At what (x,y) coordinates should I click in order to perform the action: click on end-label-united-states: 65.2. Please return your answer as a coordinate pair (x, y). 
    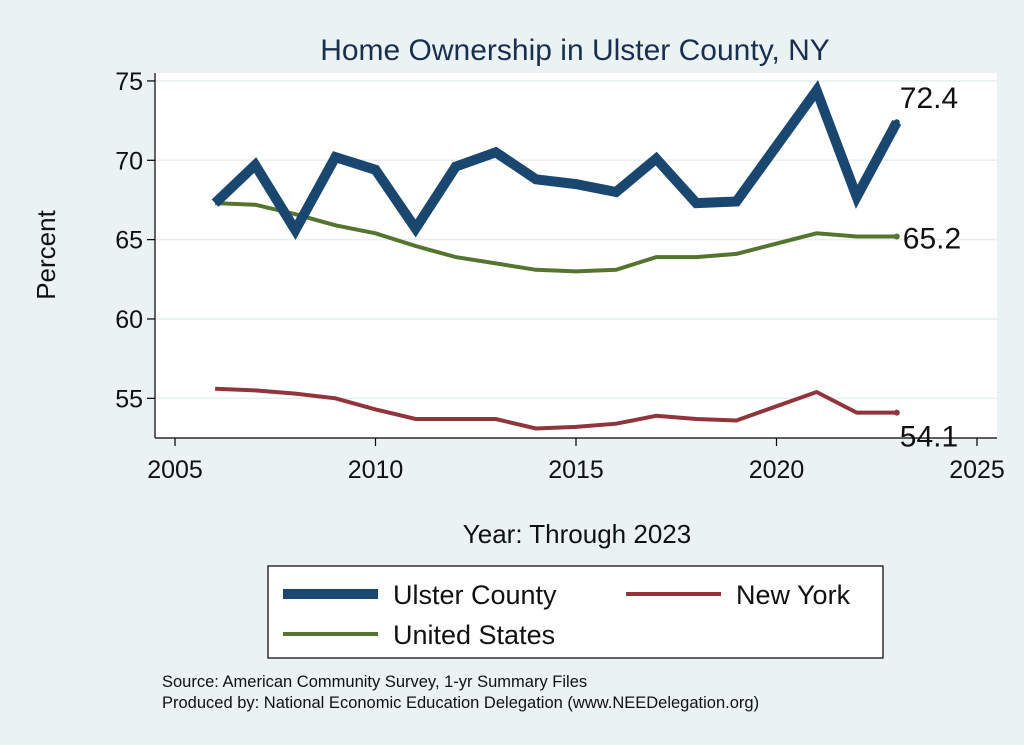
    Looking at the image, I should click on (932, 238).